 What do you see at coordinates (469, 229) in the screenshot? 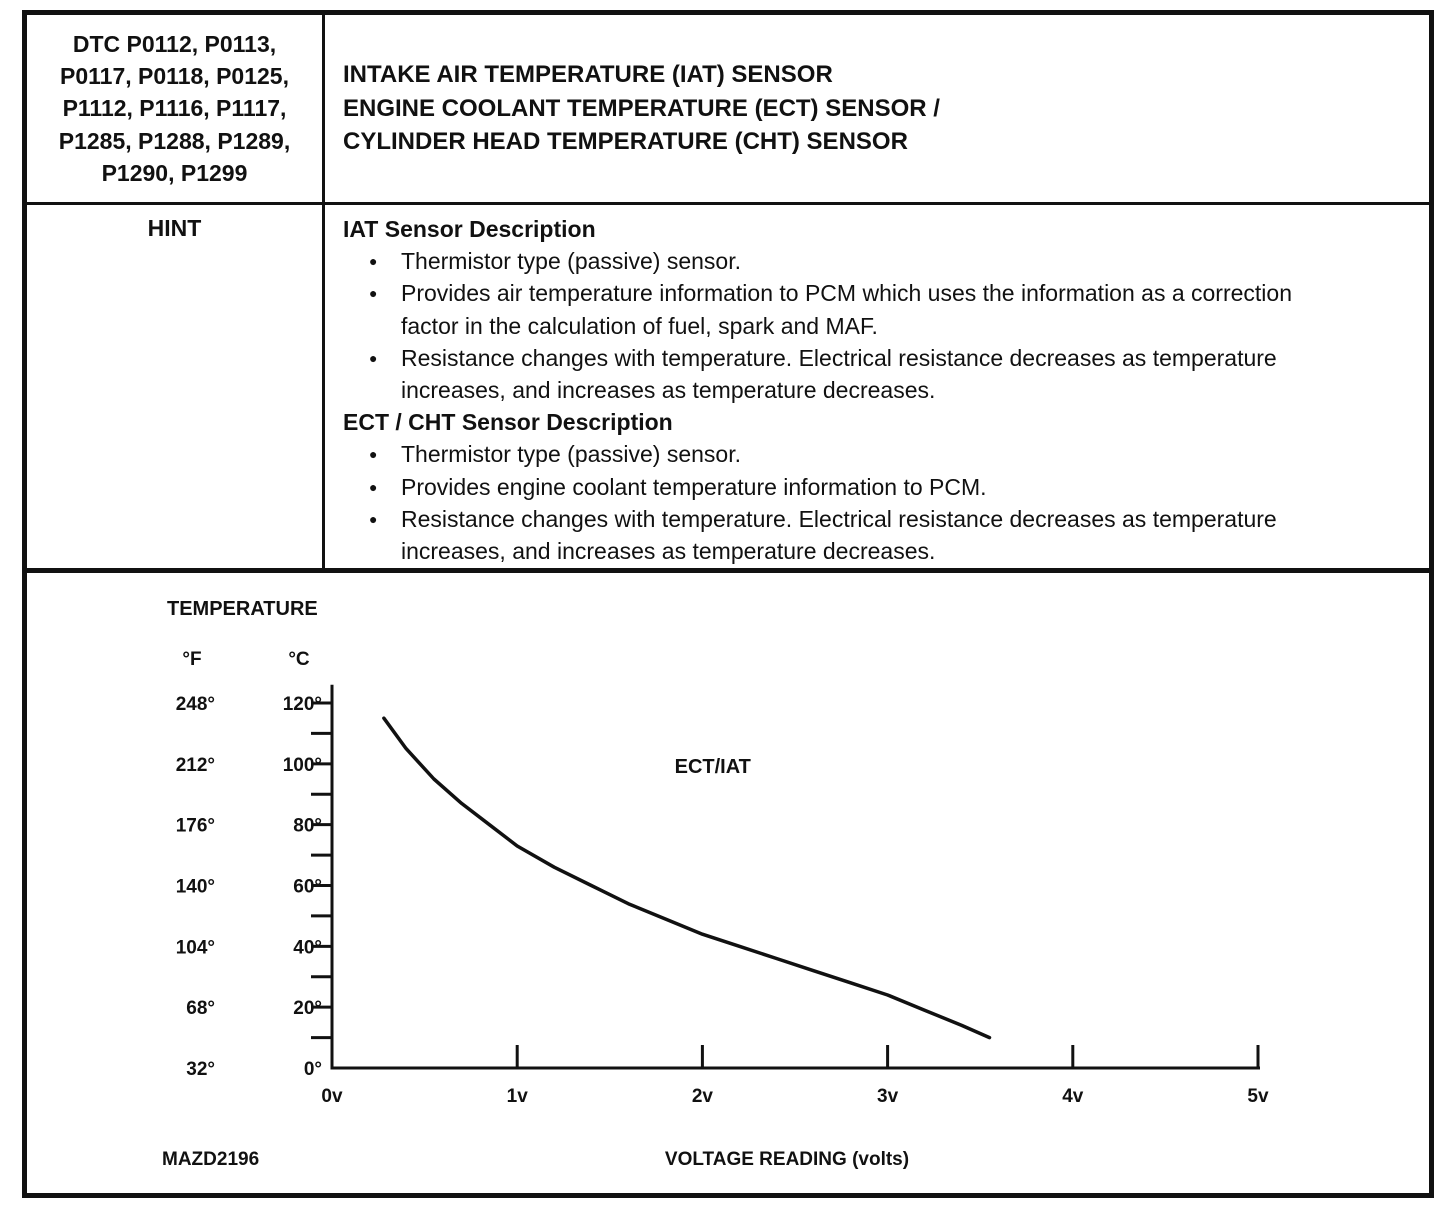
I see `iat-description-heading: IAT Sensor Description` at bounding box center [469, 229].